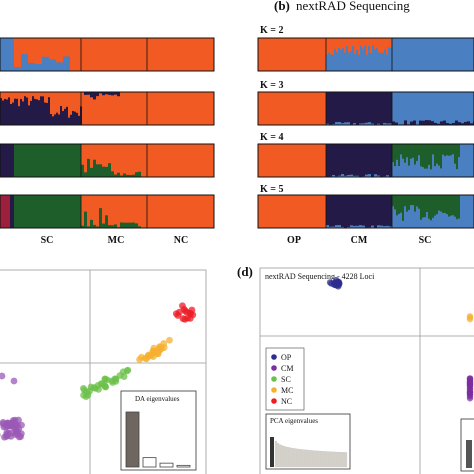 The height and width of the screenshot is (474, 474). What do you see at coordinates (285, 379) in the screenshot?
I see `panel-d-legend: OP CM SC MC NC` at bounding box center [285, 379].